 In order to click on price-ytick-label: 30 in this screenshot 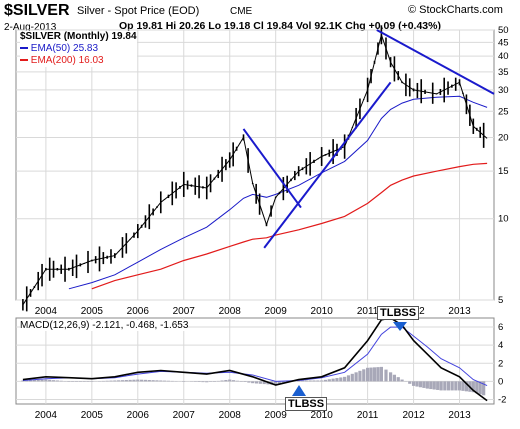, I will do `click(503, 90)`.